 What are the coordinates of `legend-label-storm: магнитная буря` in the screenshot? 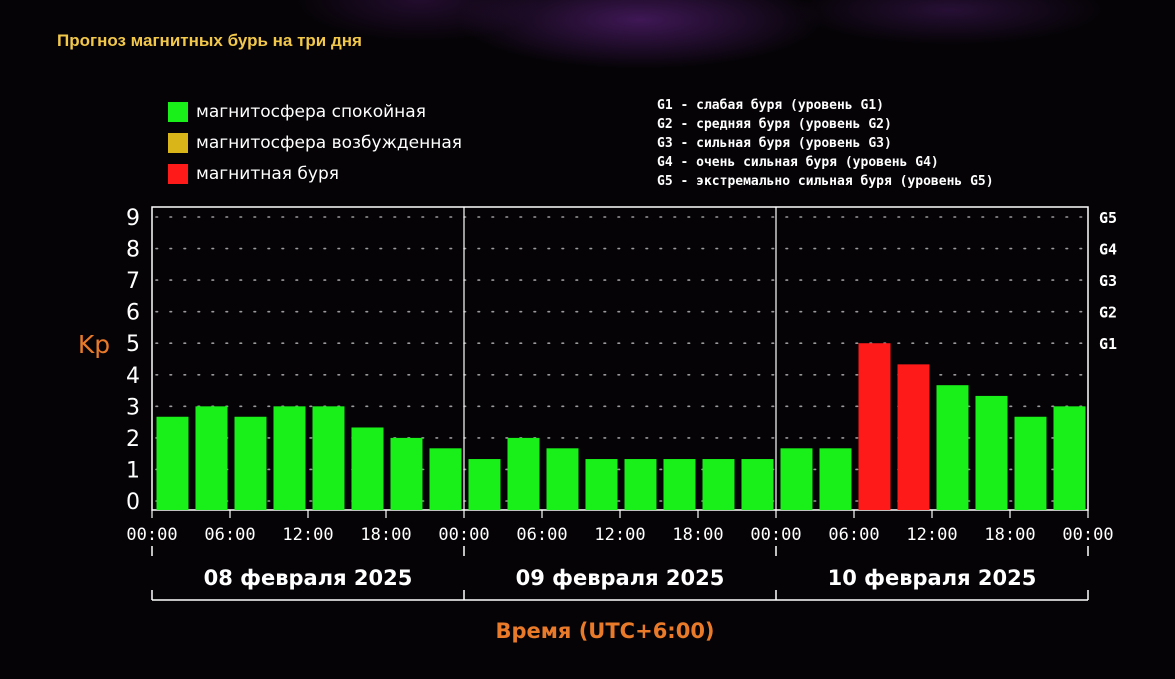 It's located at (267, 173).